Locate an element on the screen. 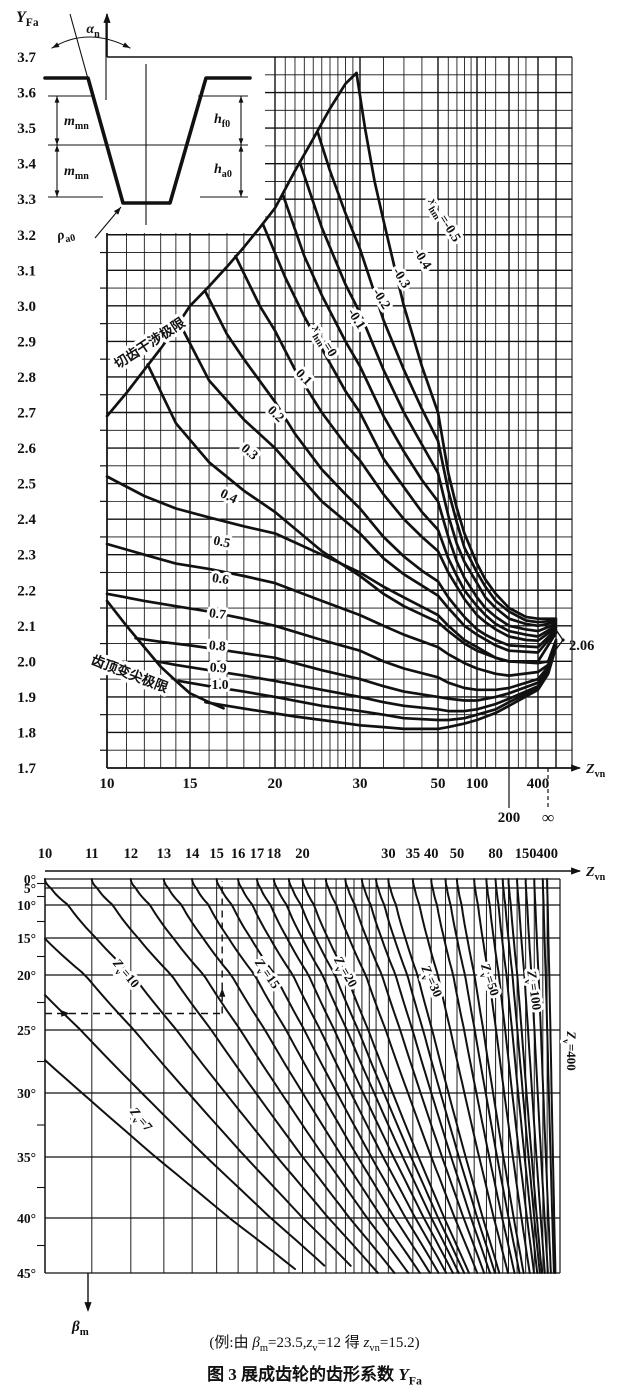 The width and height of the screenshot is (629, 1400). svg-text: βm is located at coordinates (80, 1328).